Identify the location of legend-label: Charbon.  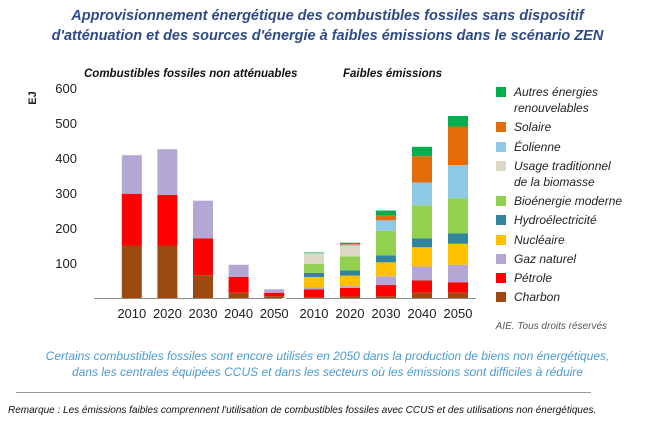
(537, 297).